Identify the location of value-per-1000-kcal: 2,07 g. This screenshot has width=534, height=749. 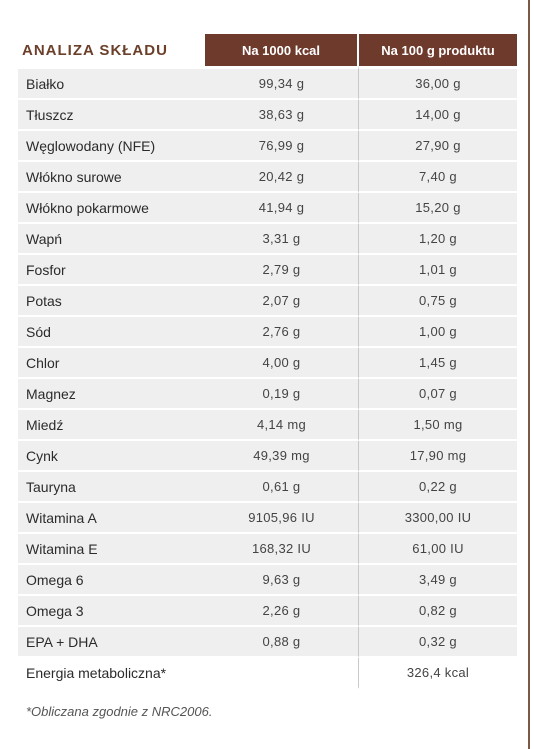
(282, 301).